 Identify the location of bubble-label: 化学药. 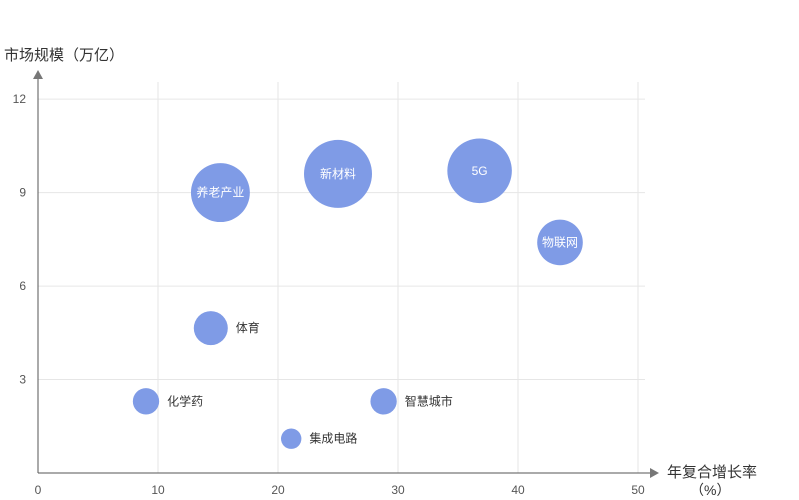
(185, 400).